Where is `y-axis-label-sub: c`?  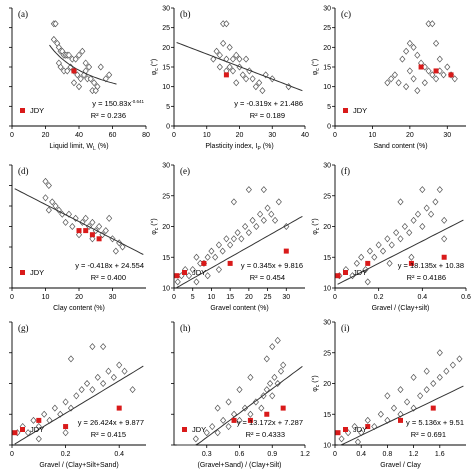
y-axis-label-sub: c is located at coordinates (157, 228).